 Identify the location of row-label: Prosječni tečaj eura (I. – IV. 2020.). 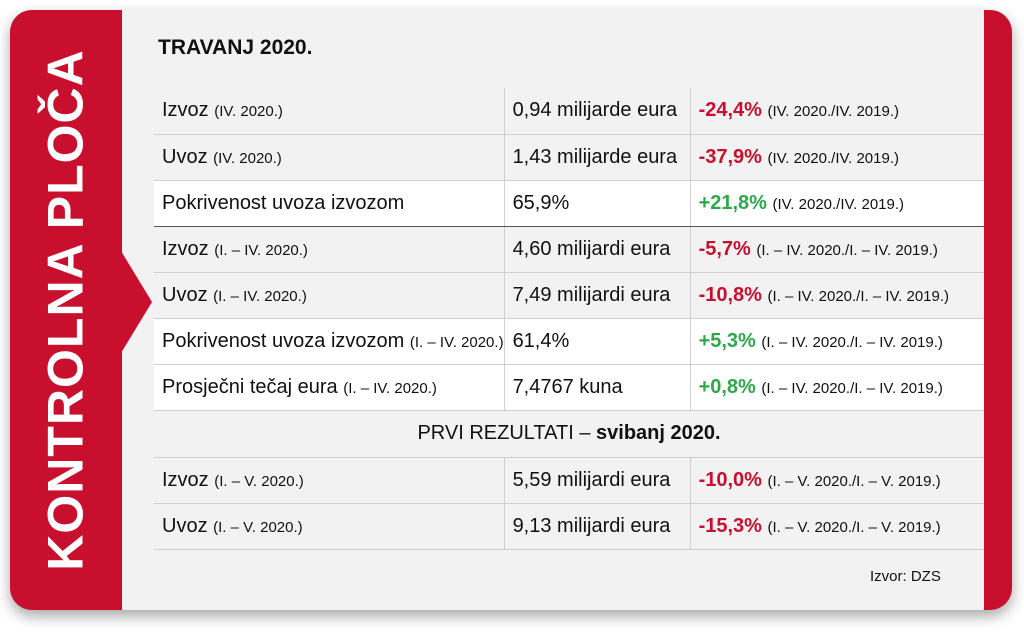
(329, 387).